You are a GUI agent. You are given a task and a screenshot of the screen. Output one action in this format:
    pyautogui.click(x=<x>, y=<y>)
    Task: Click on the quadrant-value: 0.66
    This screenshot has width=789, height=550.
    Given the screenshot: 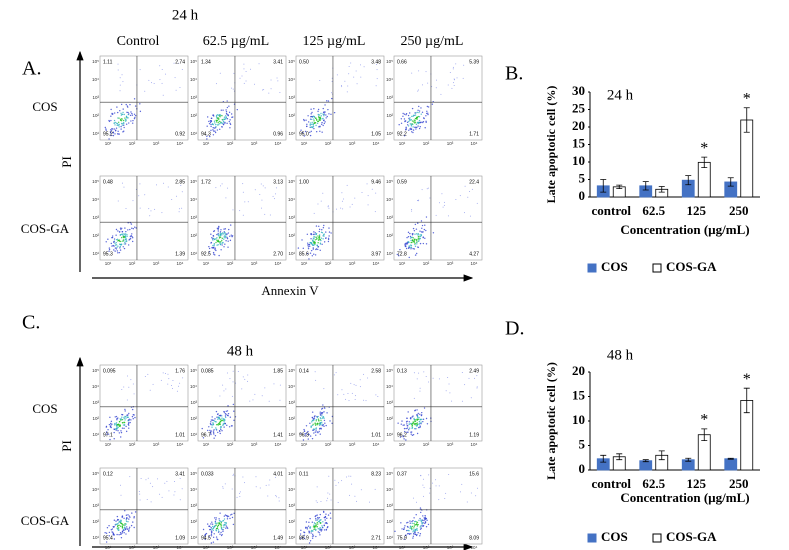 What is the action you would take?
    pyautogui.click(x=402, y=62)
    